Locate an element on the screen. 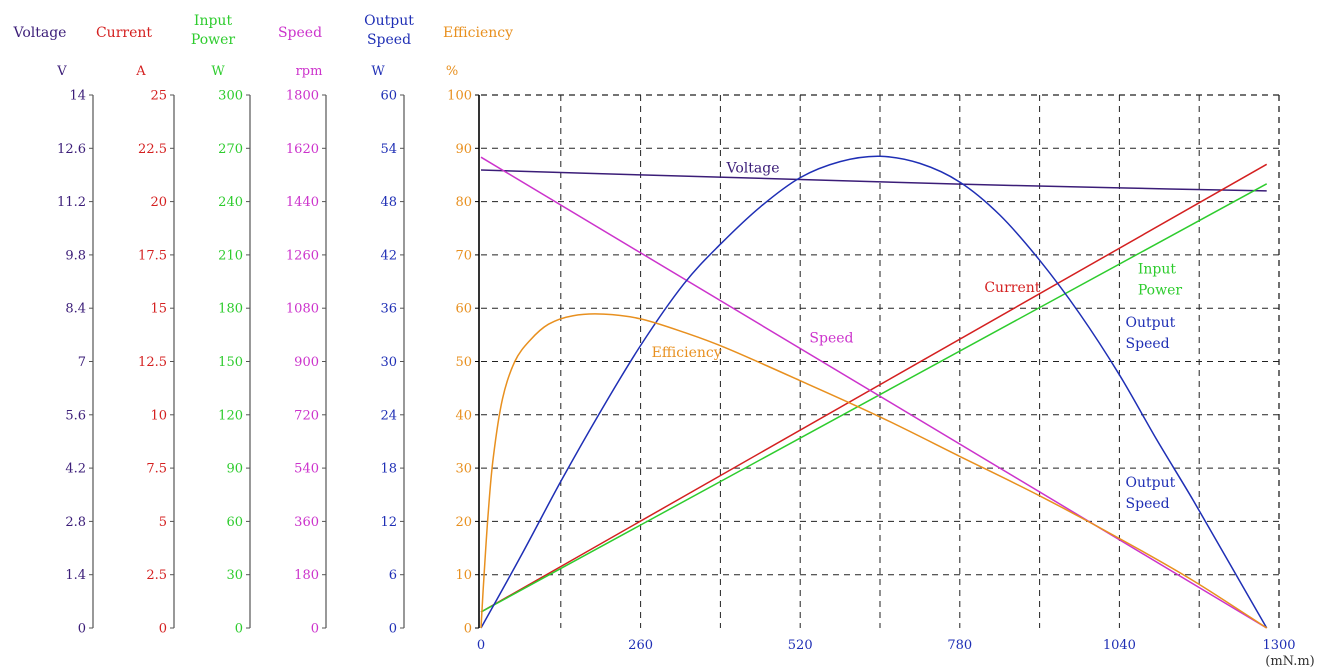 This screenshot has width=1327, height=670. y-tick-label-output_speed: 18 is located at coordinates (388, 469).